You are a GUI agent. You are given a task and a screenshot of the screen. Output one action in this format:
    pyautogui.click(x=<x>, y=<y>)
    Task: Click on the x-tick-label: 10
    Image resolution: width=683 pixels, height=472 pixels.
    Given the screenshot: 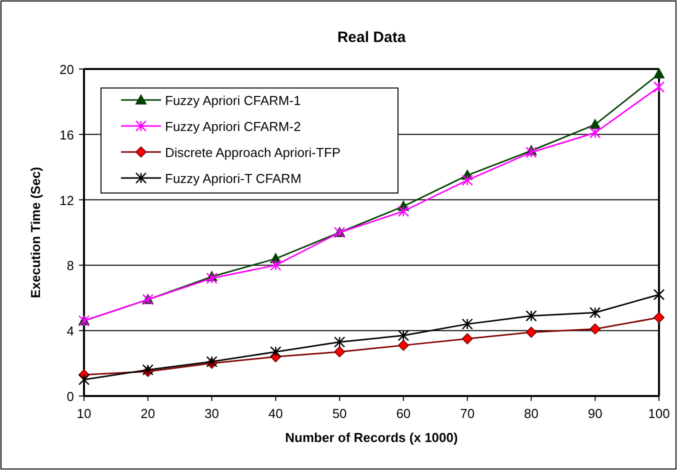 What is the action you would take?
    pyautogui.click(x=84, y=413)
    